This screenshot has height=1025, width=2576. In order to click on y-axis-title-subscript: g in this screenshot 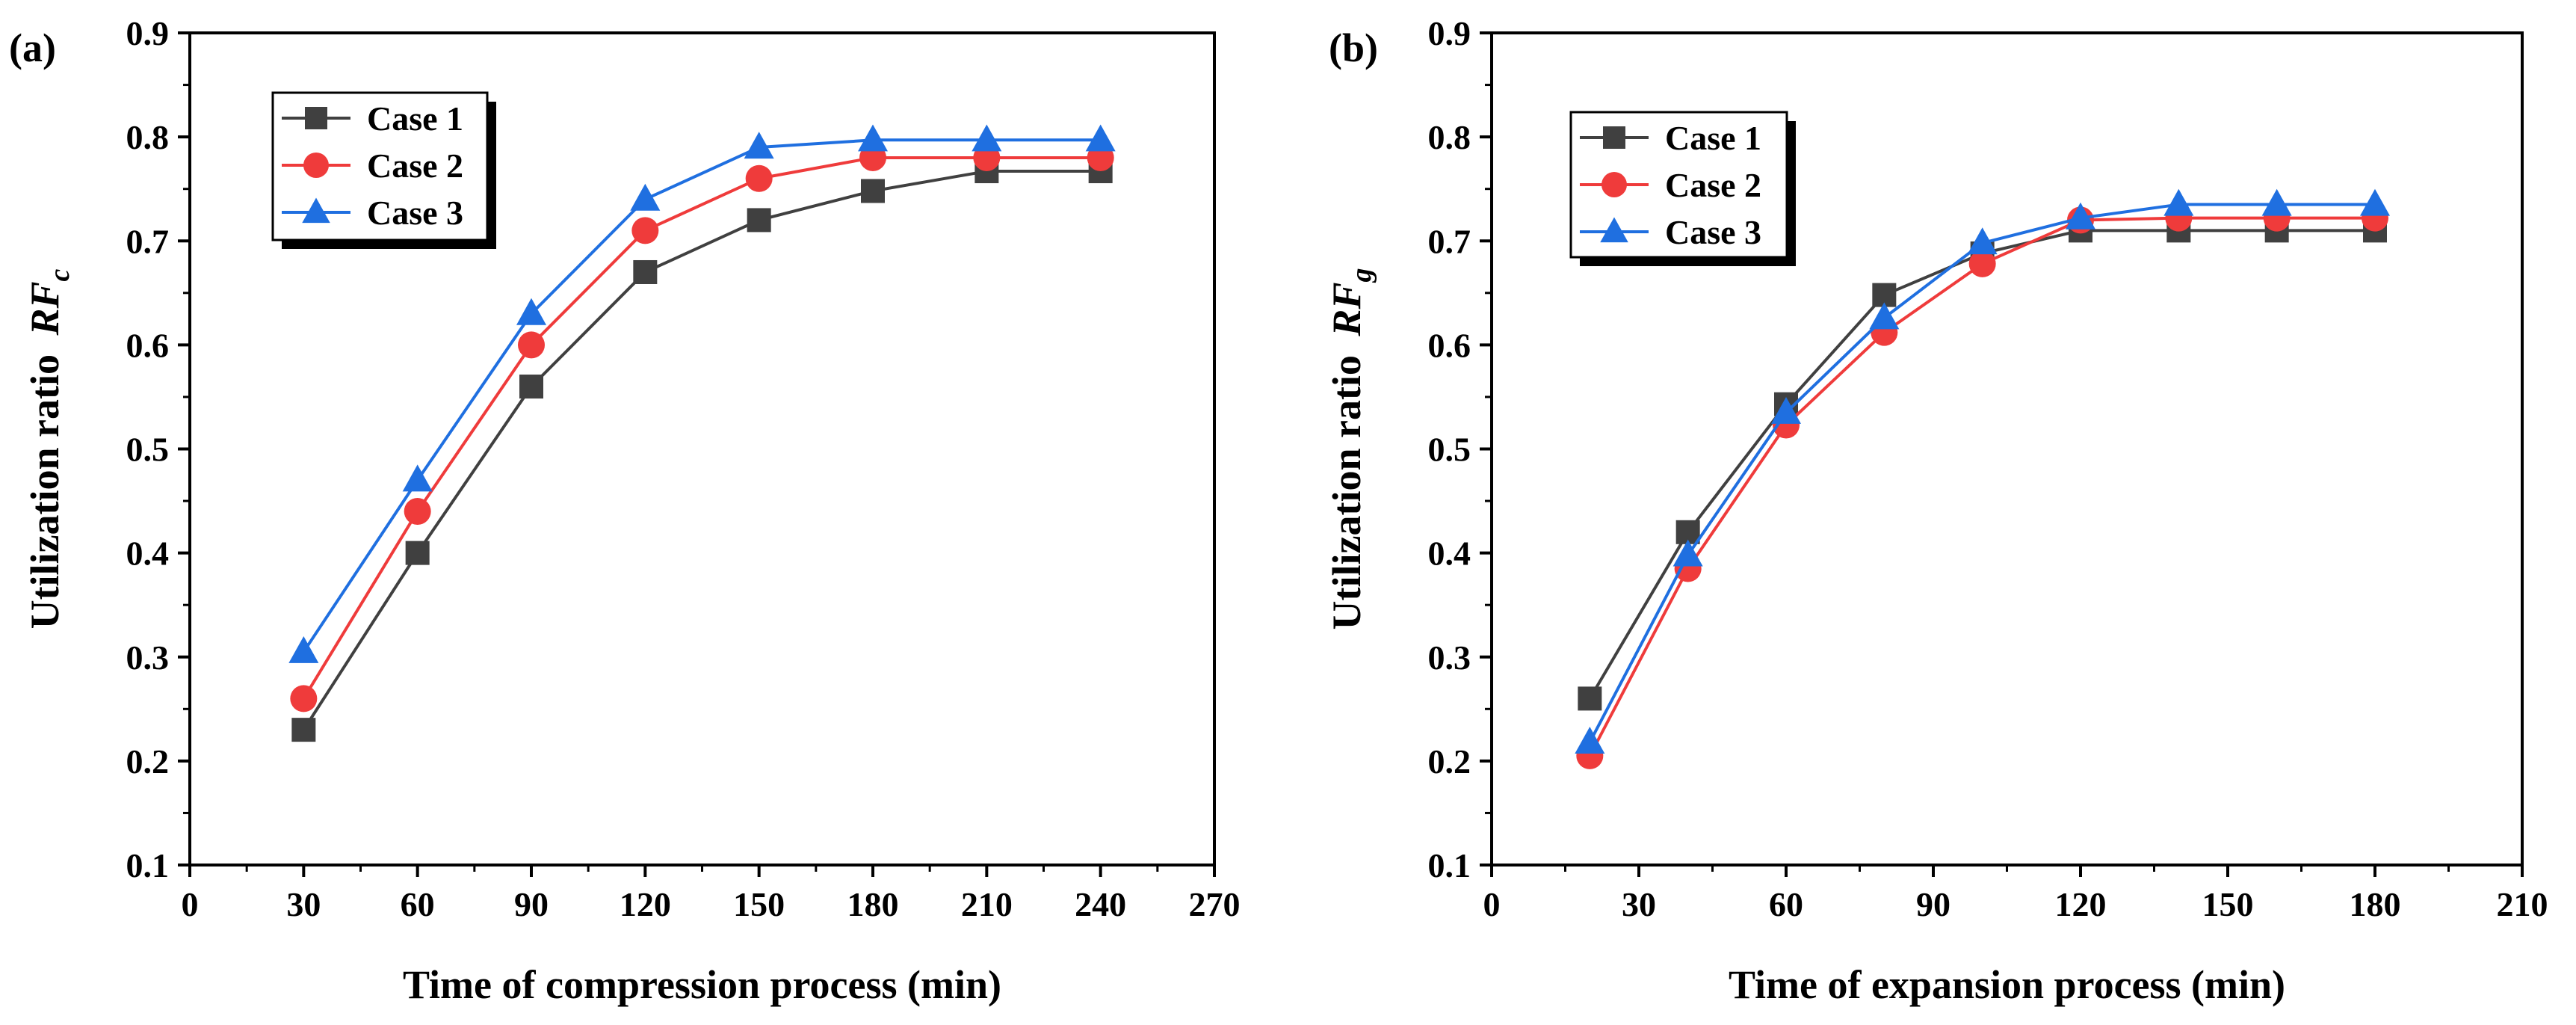, I will do `click(1361, 275)`.